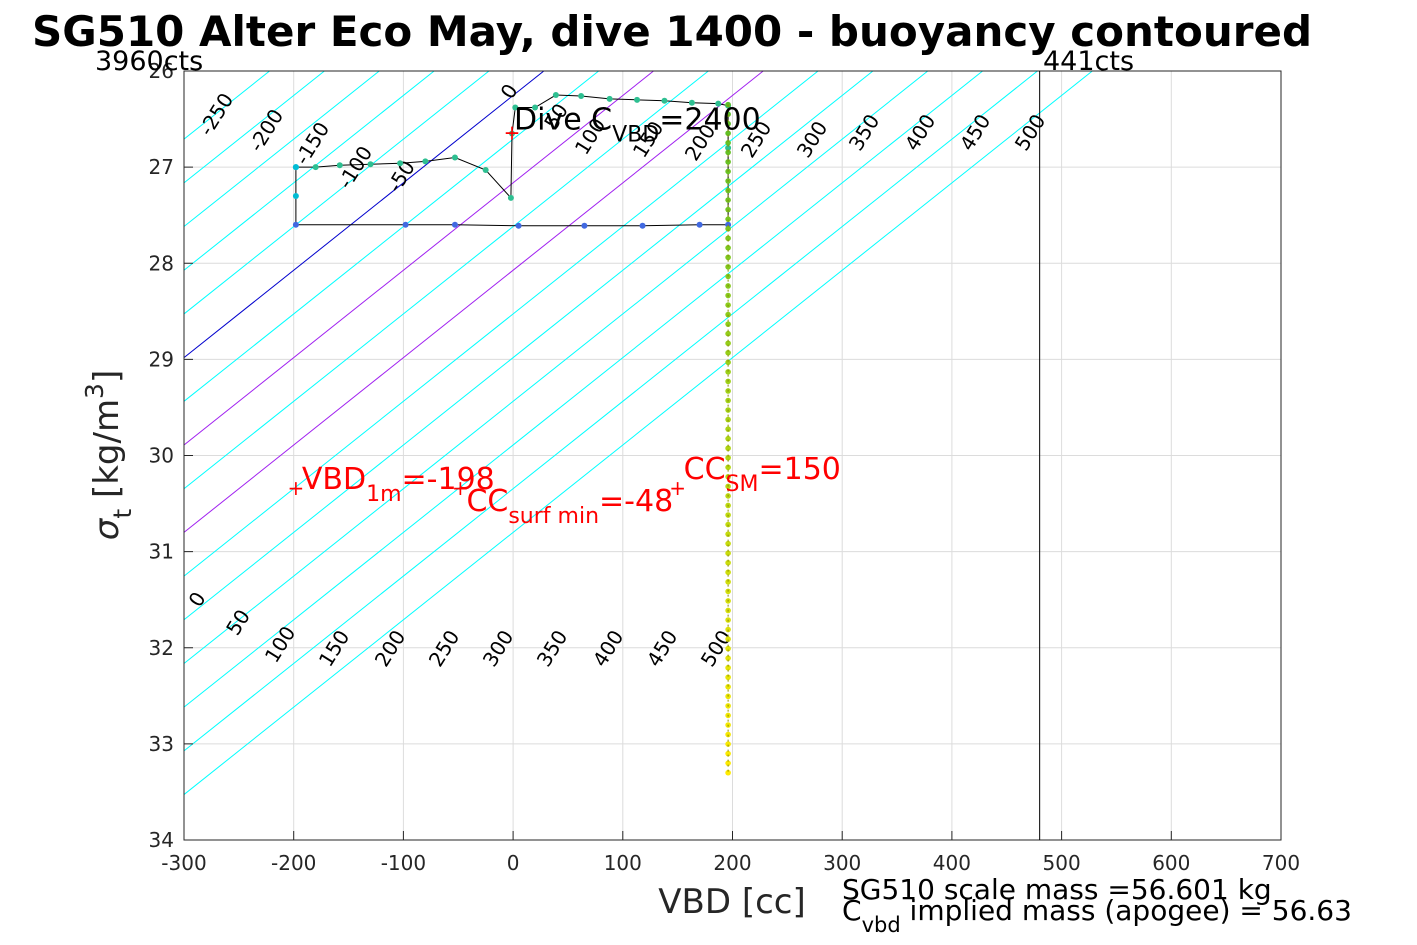  Describe the element at coordinates (161, 359) in the screenshot. I see `y-tick-label: 29` at that location.